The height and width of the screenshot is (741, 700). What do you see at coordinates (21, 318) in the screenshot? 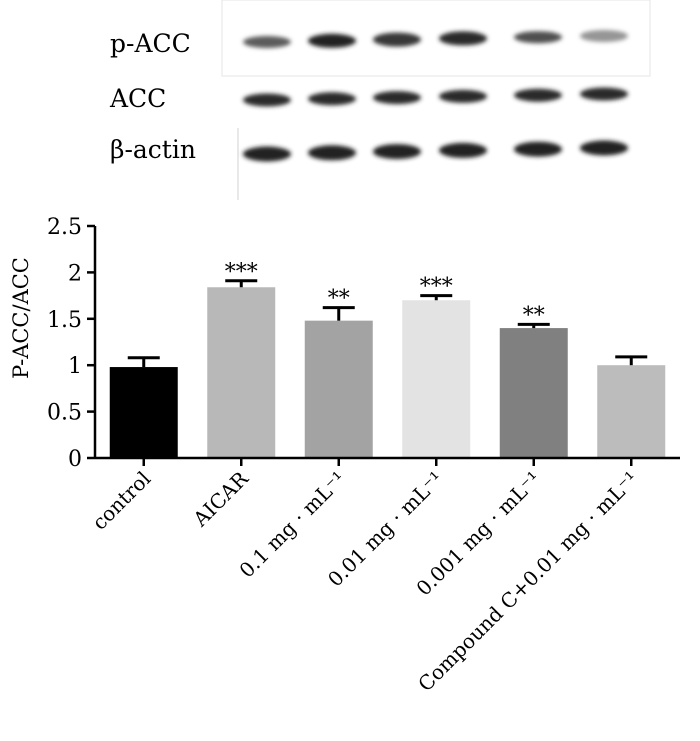
I see `y-axis-title: P-ACC/ACC` at bounding box center [21, 318].